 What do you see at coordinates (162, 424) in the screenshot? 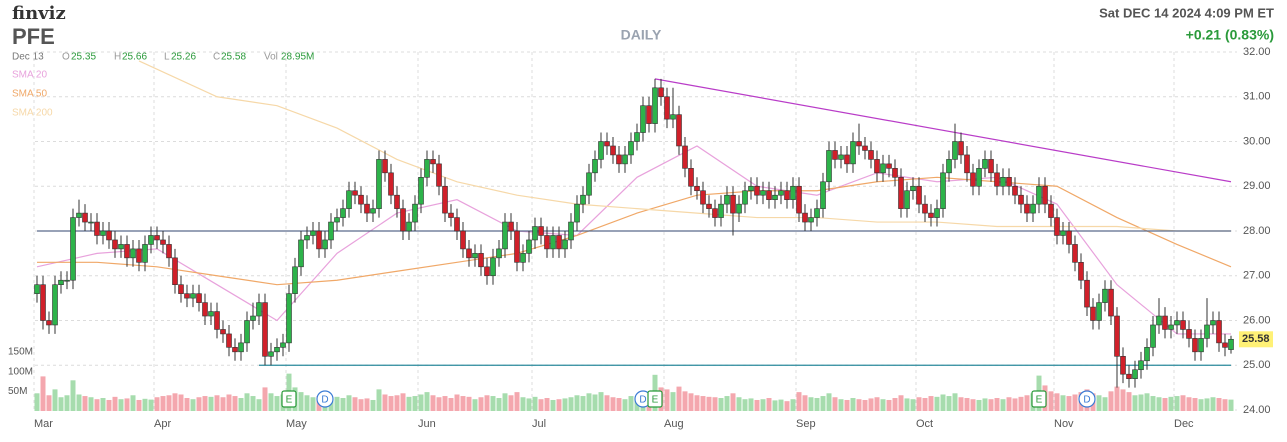
I see `x-tick-label: Apr` at bounding box center [162, 424].